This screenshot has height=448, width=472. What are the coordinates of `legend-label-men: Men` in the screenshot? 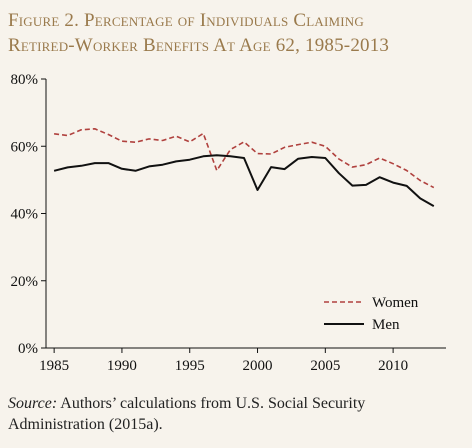 It's located at (386, 325).